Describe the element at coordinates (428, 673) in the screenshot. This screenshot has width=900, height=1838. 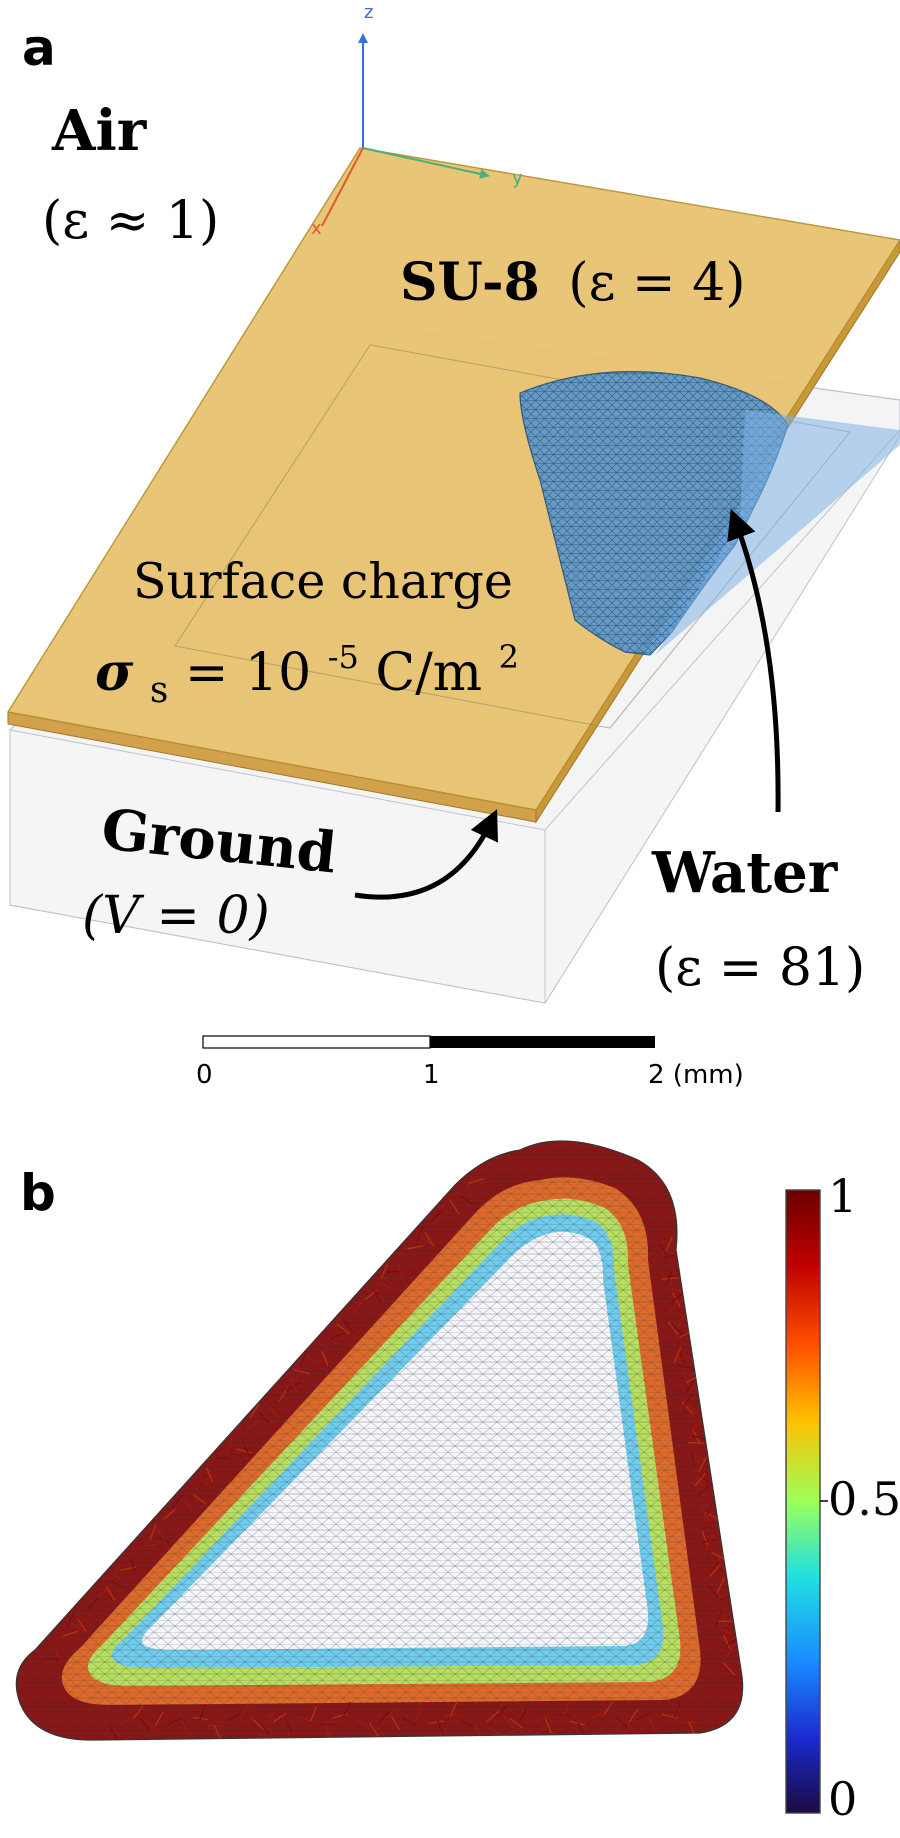
I see `sigma-unit: C/m` at that location.